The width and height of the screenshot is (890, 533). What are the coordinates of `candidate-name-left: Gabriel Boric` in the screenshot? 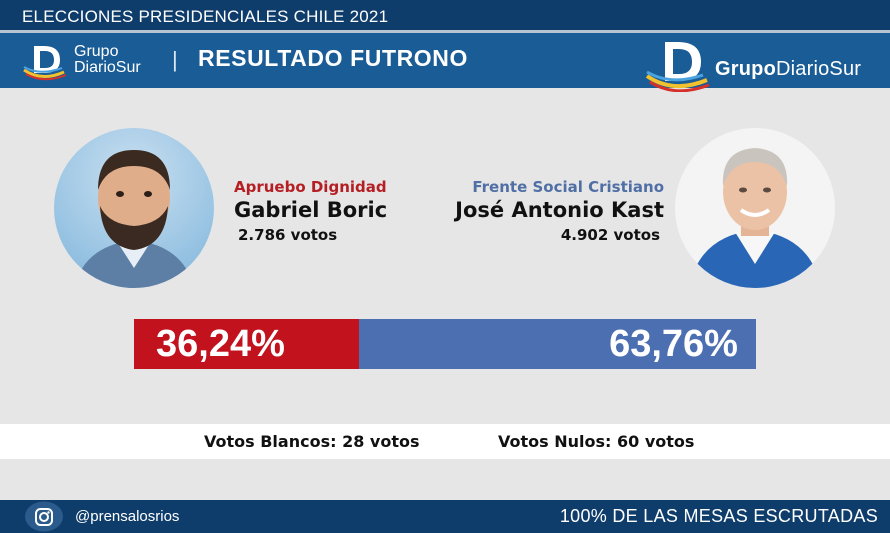 It's located at (311, 210).